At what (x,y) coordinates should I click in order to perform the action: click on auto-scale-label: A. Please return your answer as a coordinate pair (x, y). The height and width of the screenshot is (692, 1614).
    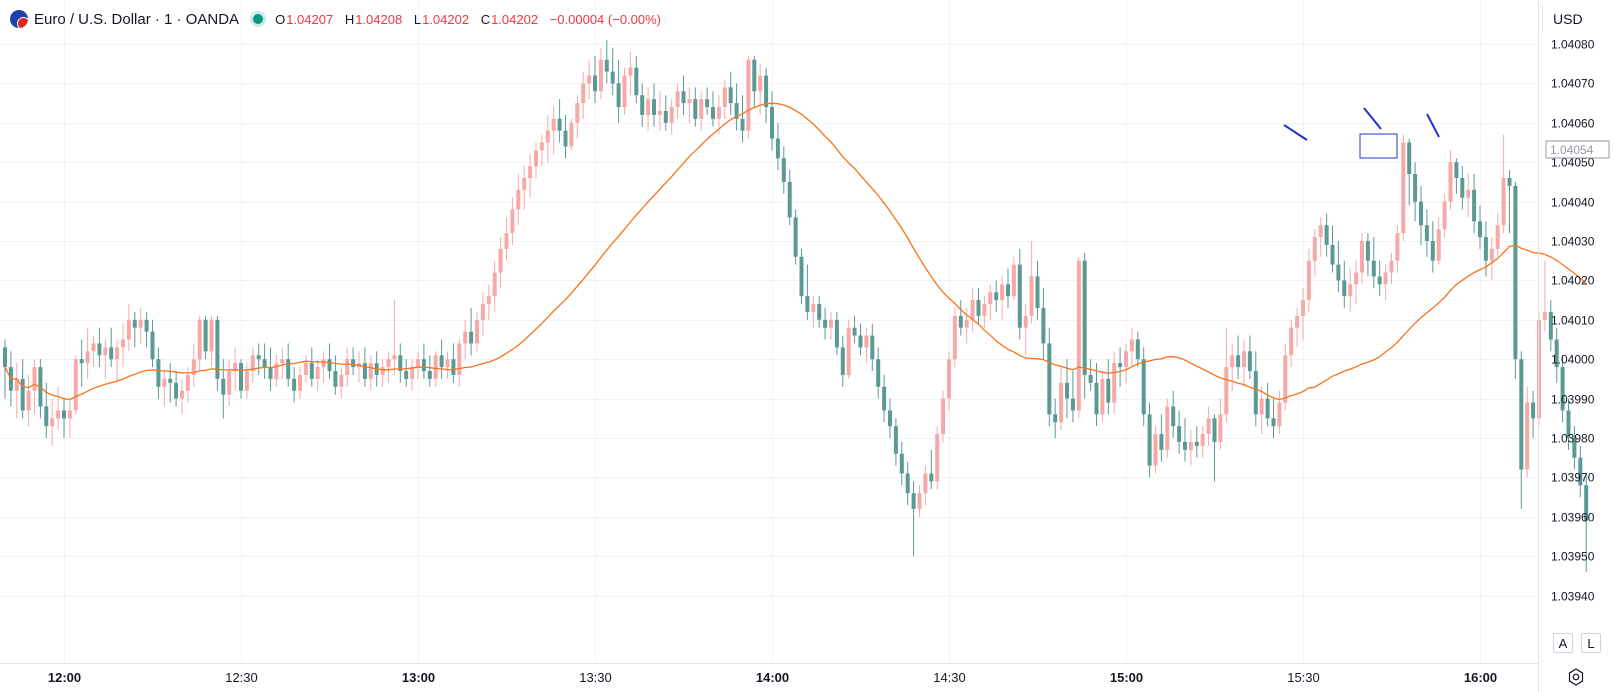
    Looking at the image, I should click on (1563, 643).